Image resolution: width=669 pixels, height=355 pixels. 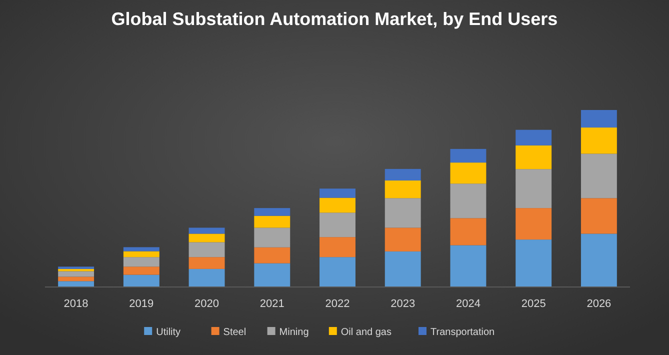 I want to click on x-tick-label: 2019, so click(x=141, y=304).